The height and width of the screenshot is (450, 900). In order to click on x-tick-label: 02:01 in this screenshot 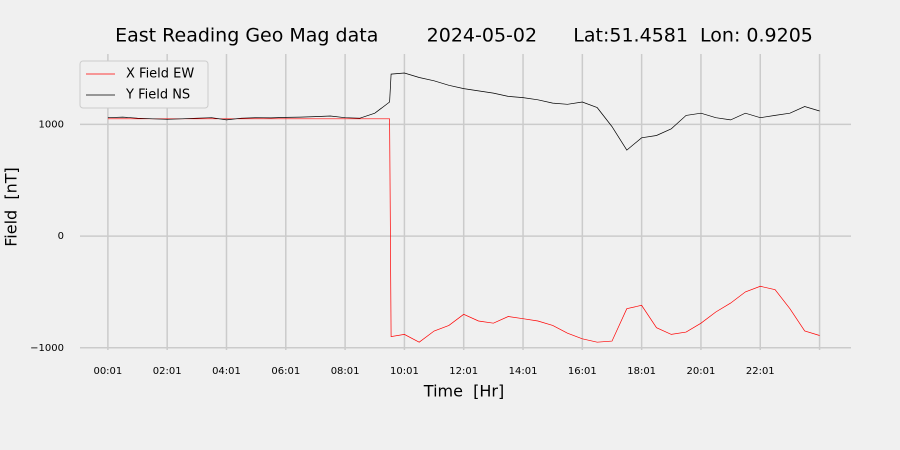, I will do `click(167, 371)`.